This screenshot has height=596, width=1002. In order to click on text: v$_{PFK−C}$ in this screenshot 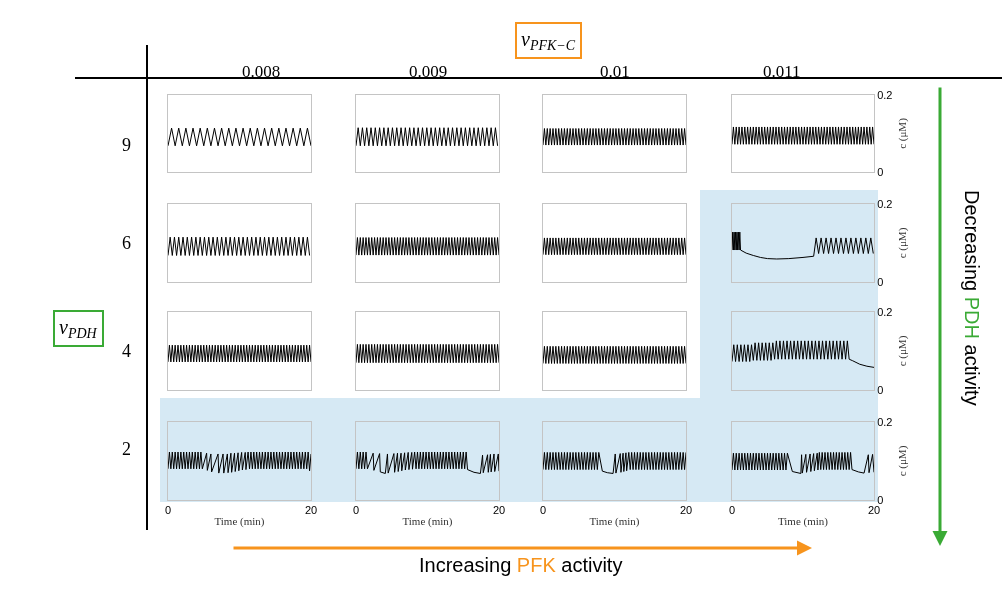, I will do `click(548, 41)`.